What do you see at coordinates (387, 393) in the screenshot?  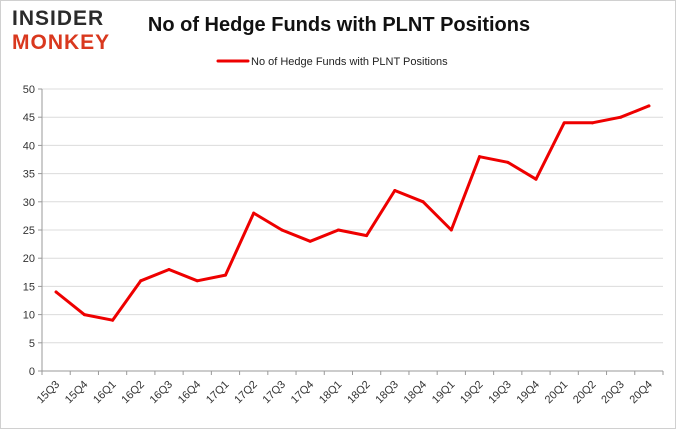 I see `x-tick-label: 18Q3` at bounding box center [387, 393].